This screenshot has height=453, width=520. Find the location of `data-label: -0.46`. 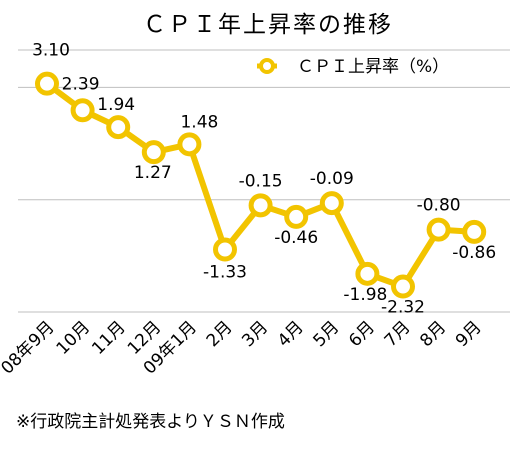

data-label: -0.46 is located at coordinates (296, 238).